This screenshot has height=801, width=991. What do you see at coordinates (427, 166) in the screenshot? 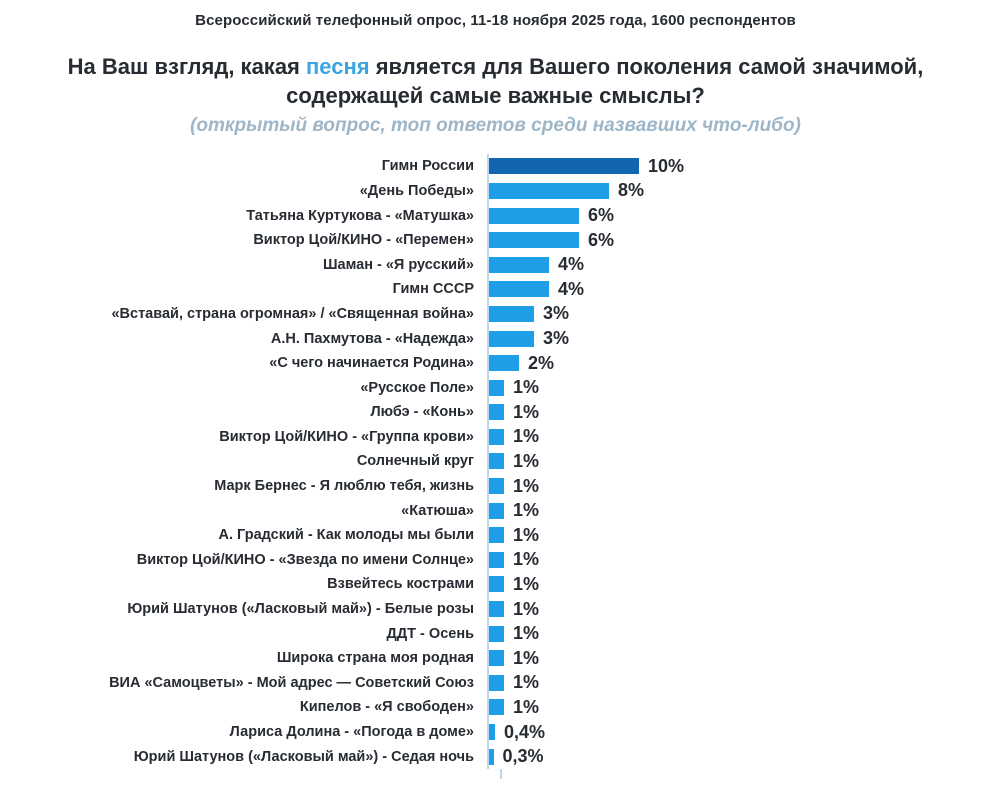
I see `category-label: Гимн России` at bounding box center [427, 166].